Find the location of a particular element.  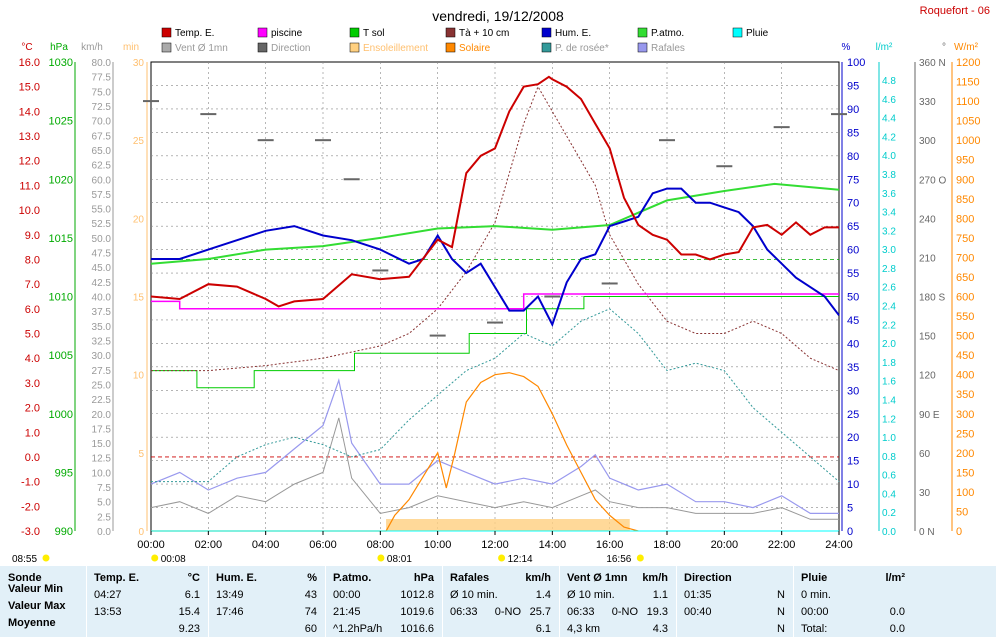

tick-label: 47.5 is located at coordinates (102, 254).